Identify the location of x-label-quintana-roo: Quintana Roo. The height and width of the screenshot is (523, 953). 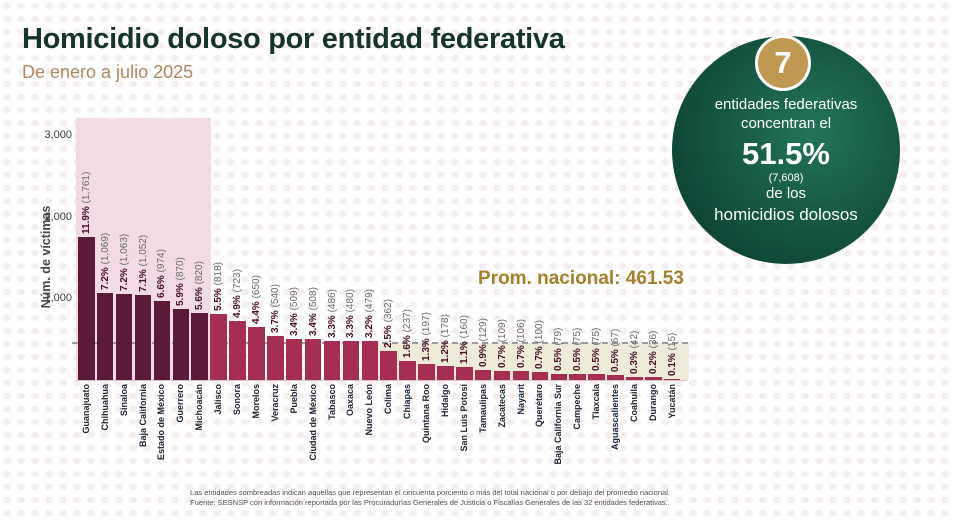
(426, 413).